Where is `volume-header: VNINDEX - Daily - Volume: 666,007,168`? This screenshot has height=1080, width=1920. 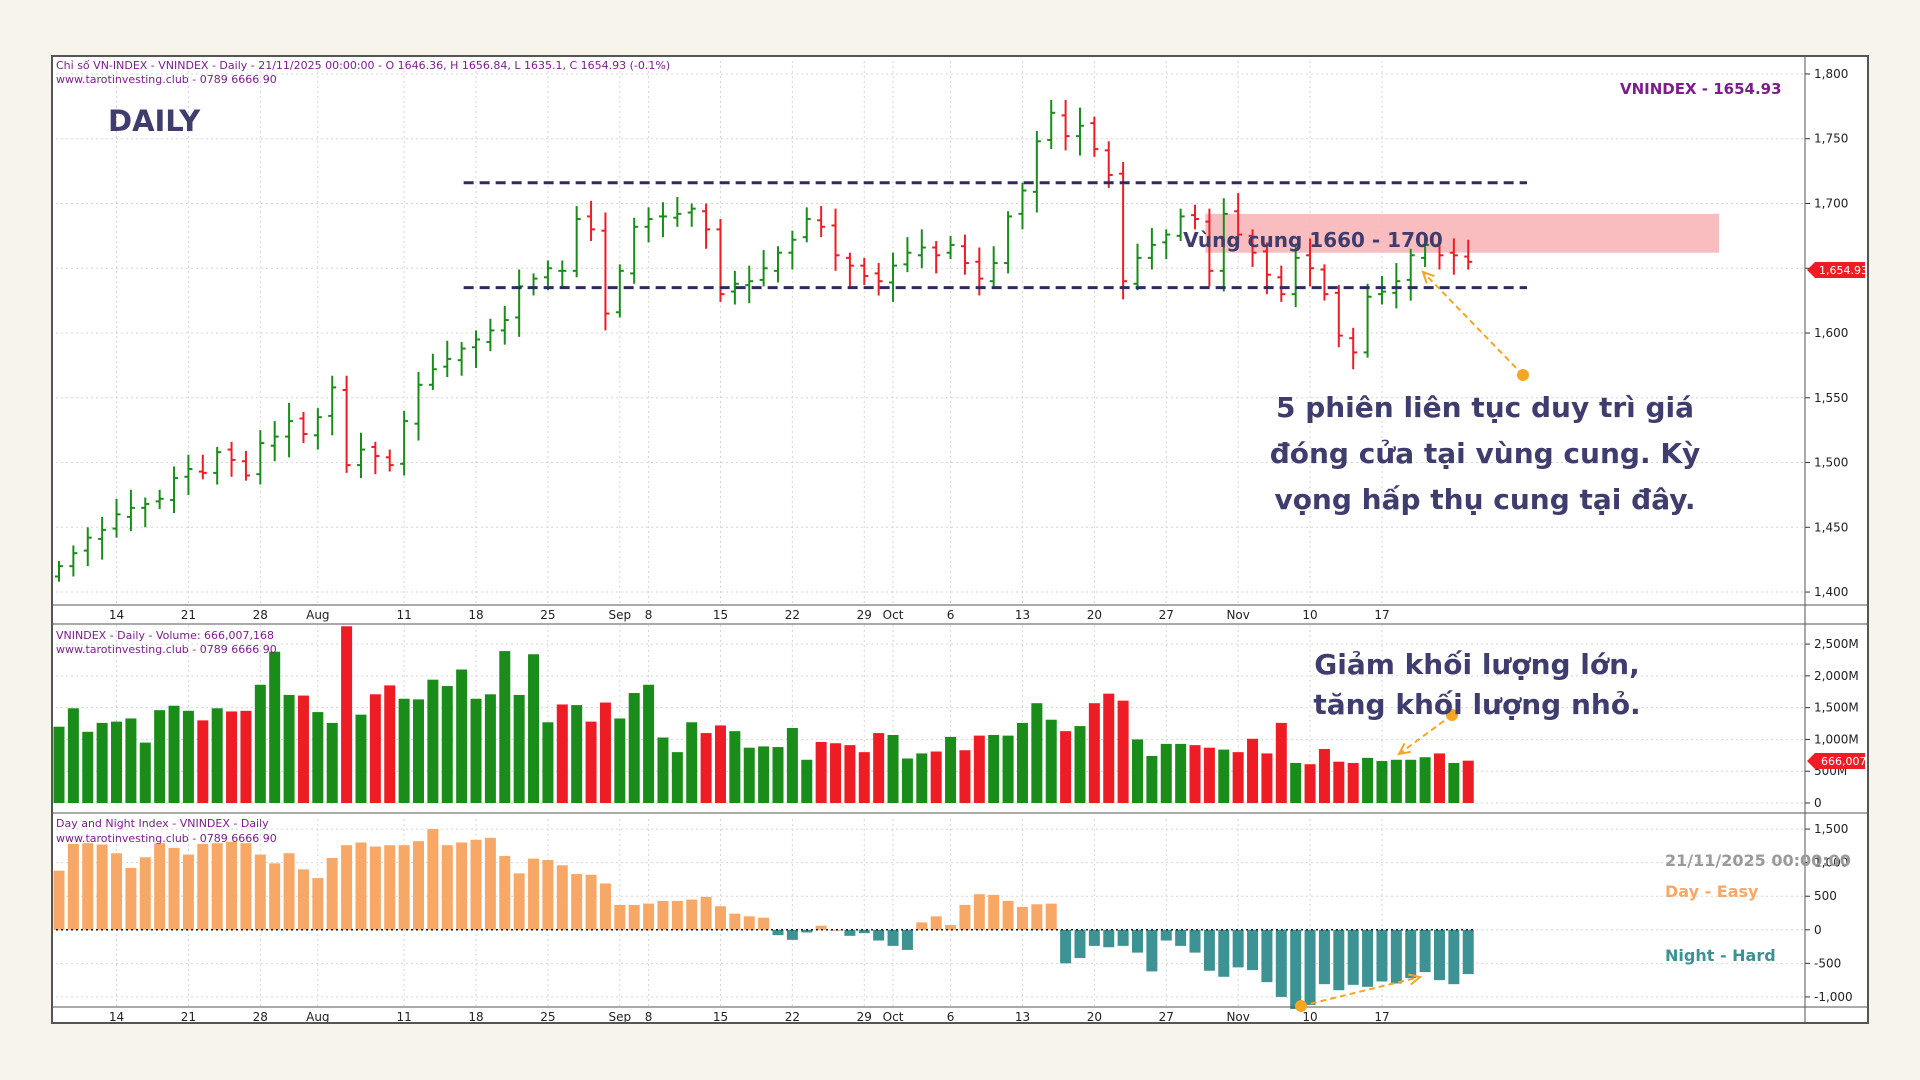
volume-header: VNINDEX - Daily - Volume: 666,007,168 is located at coordinates (165, 635).